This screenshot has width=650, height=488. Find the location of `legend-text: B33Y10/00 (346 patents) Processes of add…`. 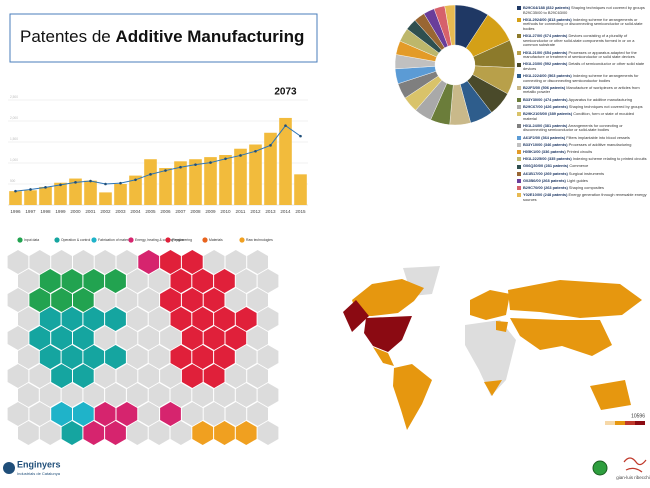

legend-text: B33Y10/00 (346 patents) Processes of add… is located at coordinates (577, 145).